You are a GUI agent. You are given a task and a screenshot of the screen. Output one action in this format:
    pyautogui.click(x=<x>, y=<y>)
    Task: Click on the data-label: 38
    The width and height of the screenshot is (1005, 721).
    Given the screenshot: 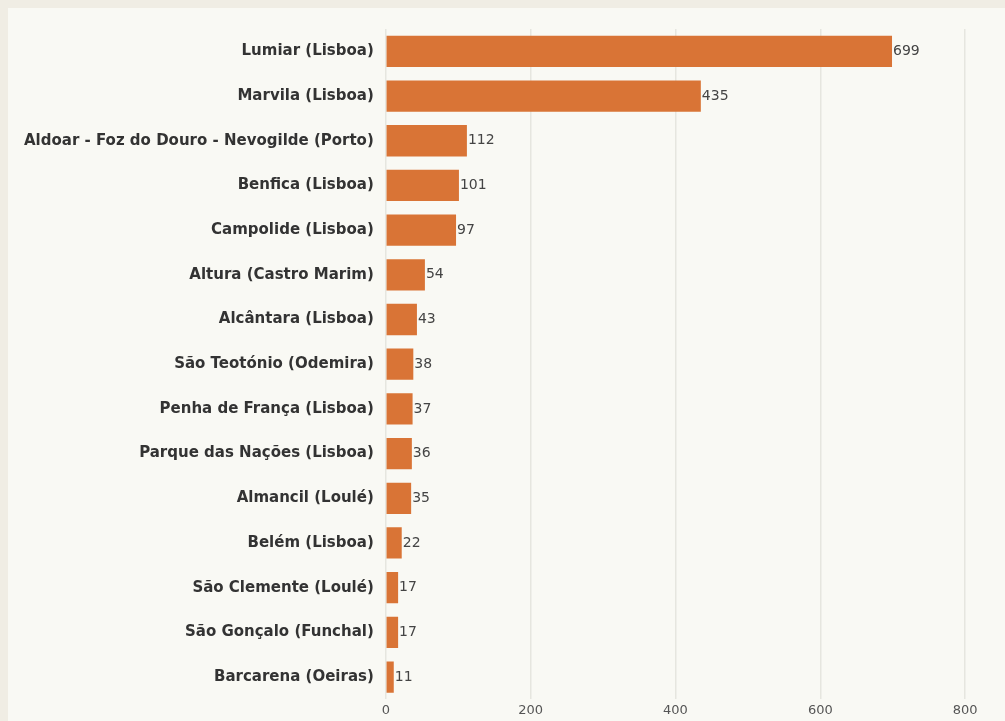 What is the action you would take?
    pyautogui.click(x=423, y=362)
    